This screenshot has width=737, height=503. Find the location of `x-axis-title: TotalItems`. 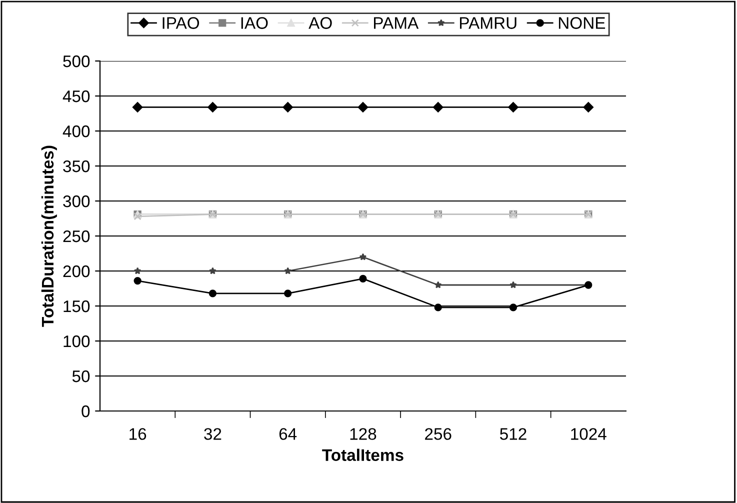

x-axis-title: TotalItems is located at coordinates (363, 454).